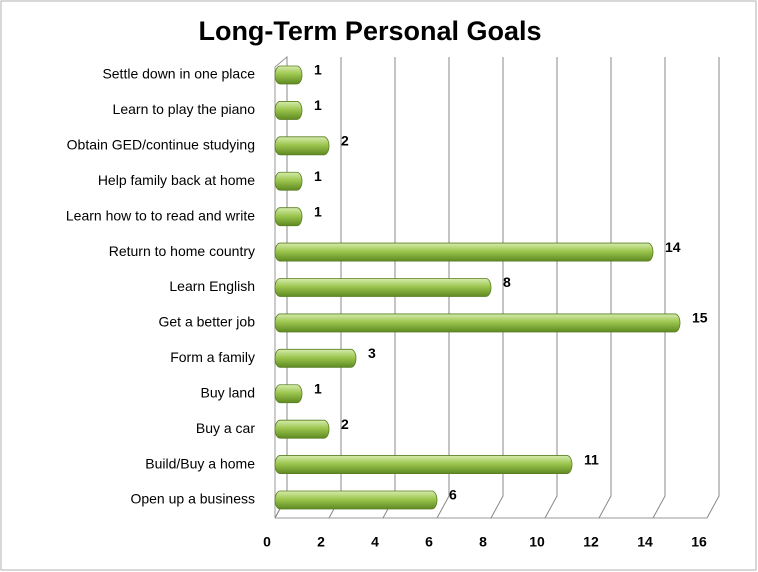  I want to click on y-tick-label: Obtain GED/continue studying, so click(161, 145).